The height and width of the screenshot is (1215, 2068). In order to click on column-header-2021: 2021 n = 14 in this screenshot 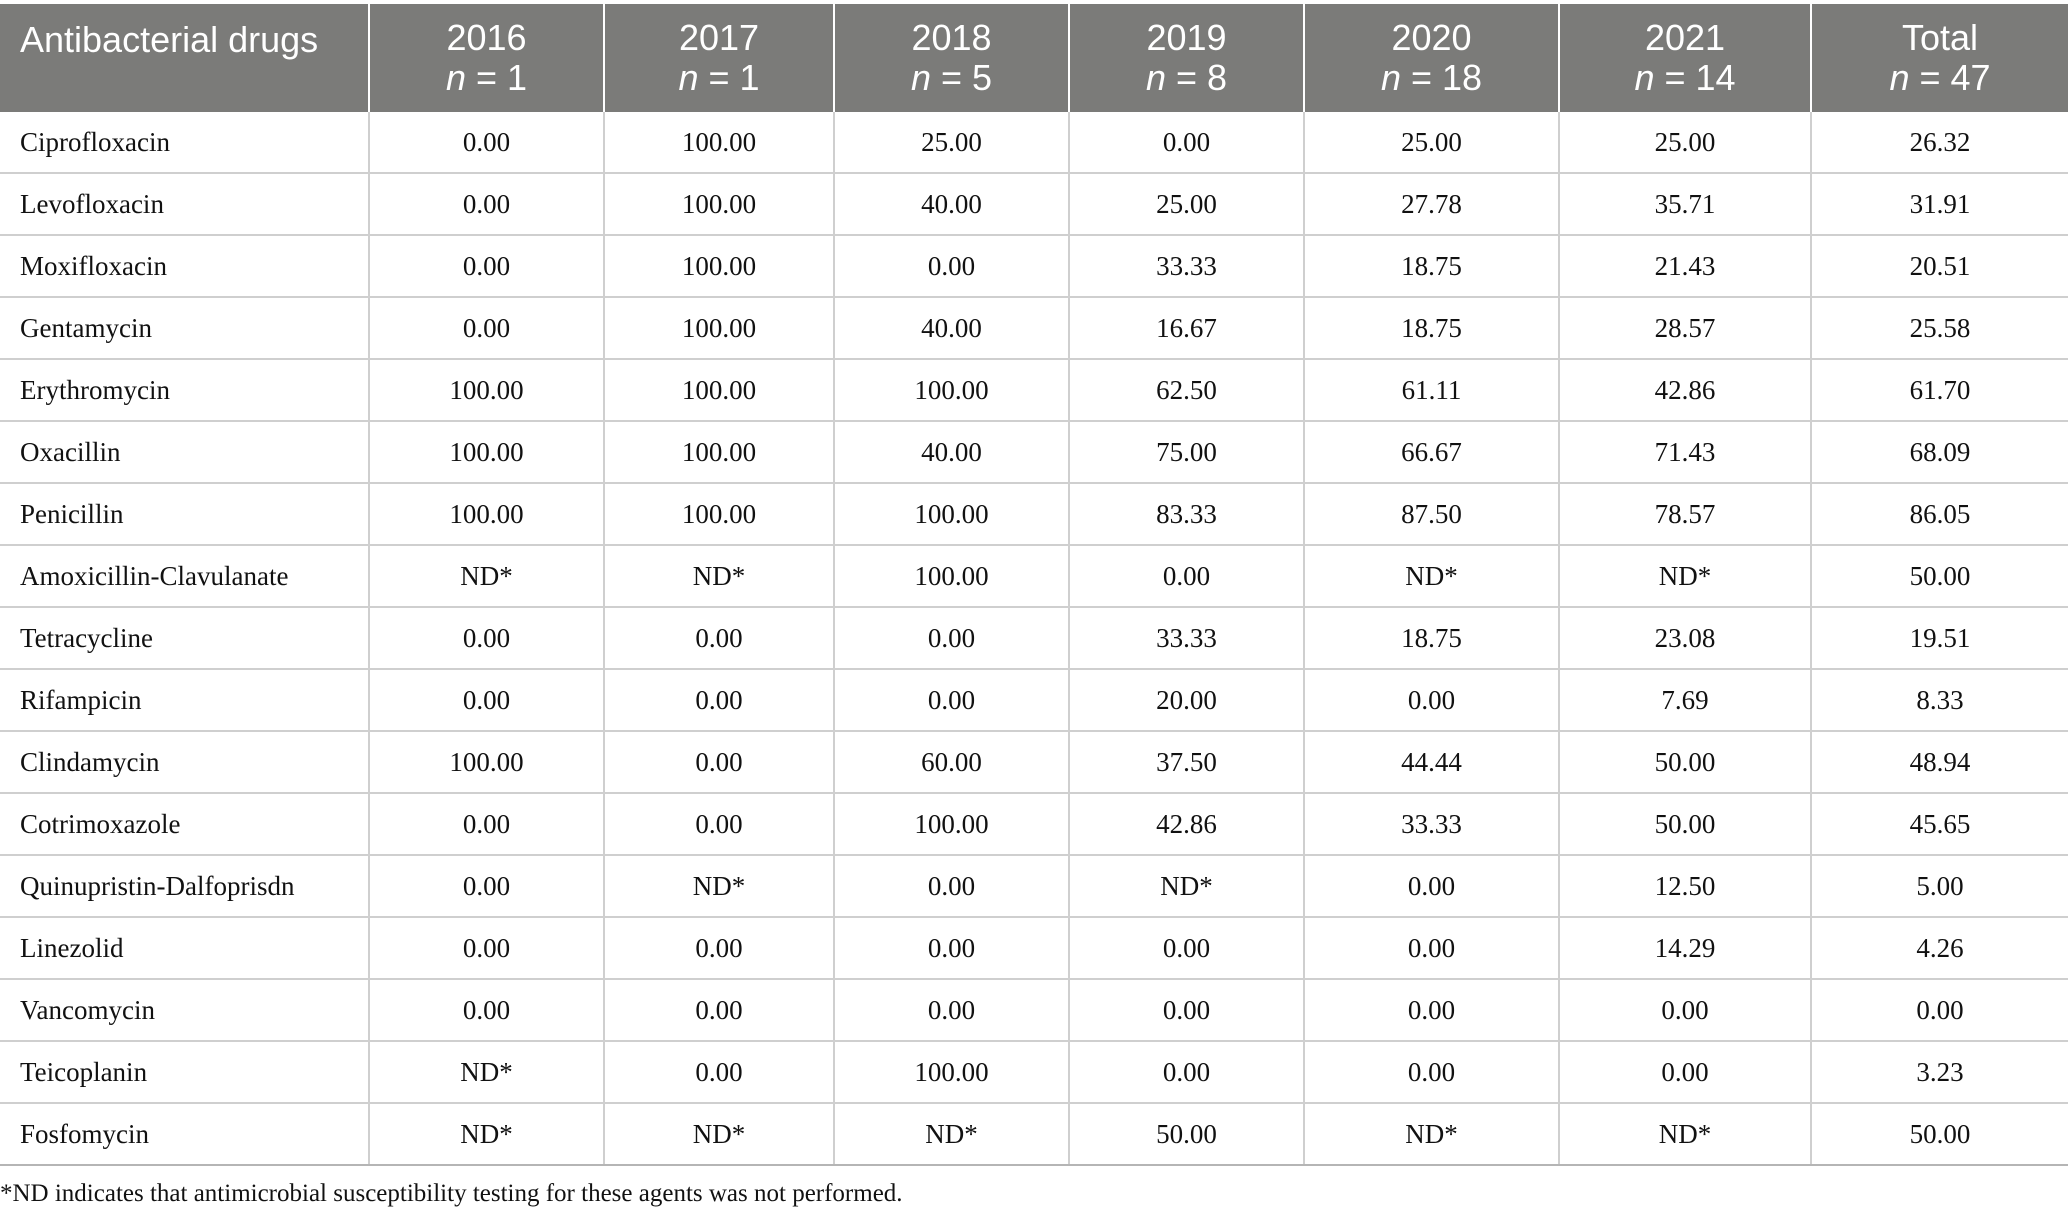, I will do `click(1685, 58)`.